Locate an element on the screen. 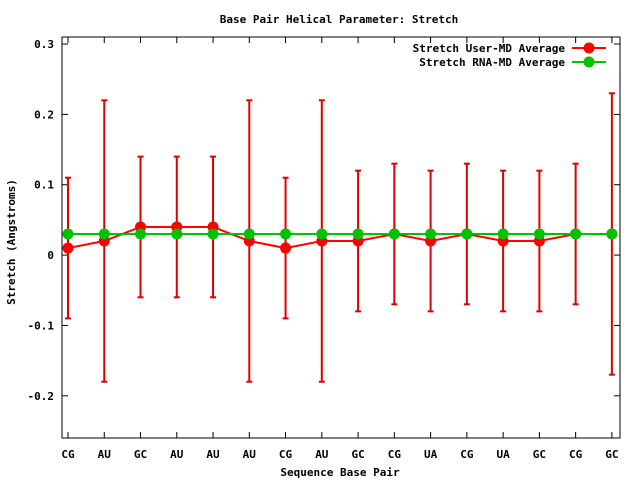  y-tick-label: 0.3 is located at coordinates (44, 44).